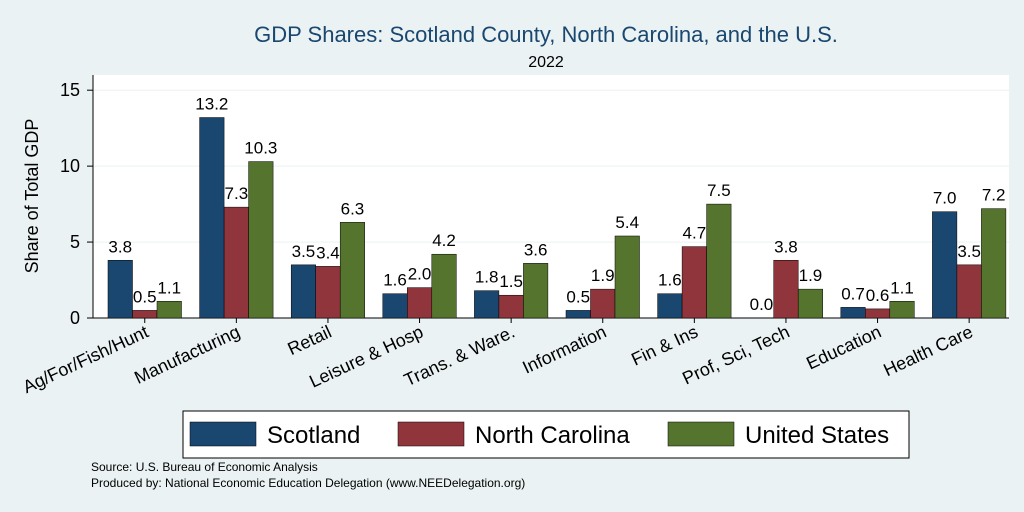 The height and width of the screenshot is (512, 1024). What do you see at coordinates (313, 435) in the screenshot?
I see `legend-label-0: Scotland` at bounding box center [313, 435].